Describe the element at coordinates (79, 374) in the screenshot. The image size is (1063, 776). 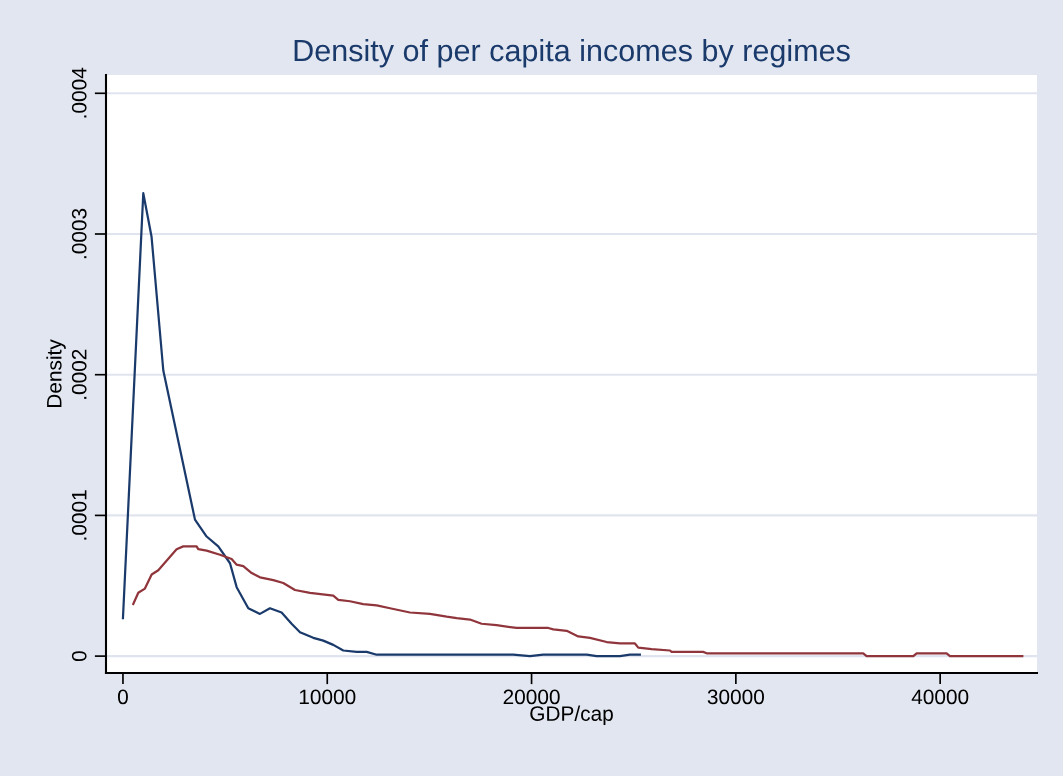
I see `y-tick-label: .0002` at that location.